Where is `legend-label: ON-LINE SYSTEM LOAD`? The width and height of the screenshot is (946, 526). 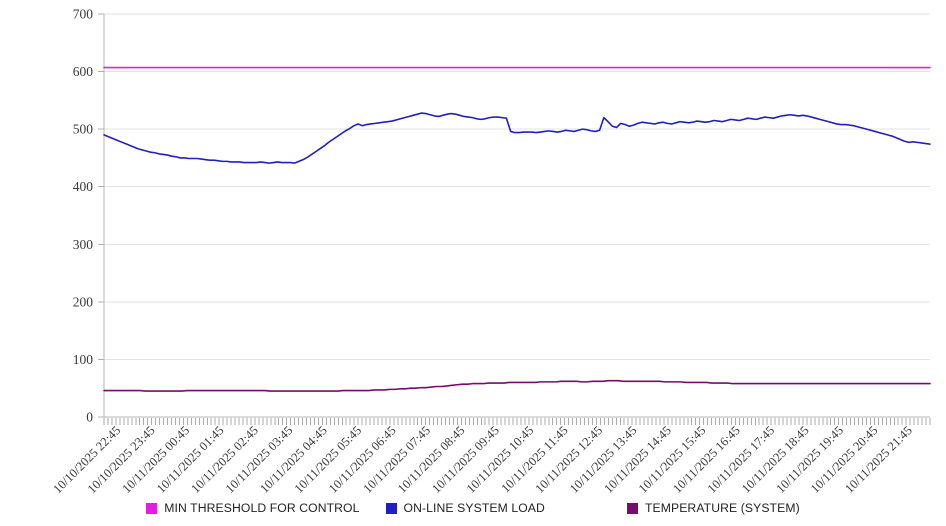
legend-label: ON-LINE SYSTEM LOAD is located at coordinates (474, 508).